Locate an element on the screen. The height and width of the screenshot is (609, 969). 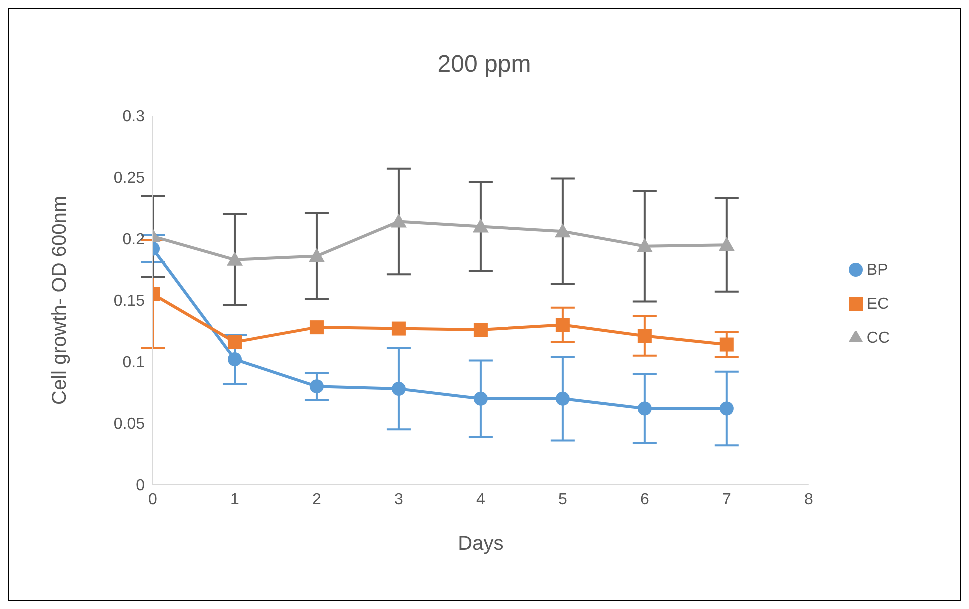
x-tick-label: 5 is located at coordinates (563, 499).